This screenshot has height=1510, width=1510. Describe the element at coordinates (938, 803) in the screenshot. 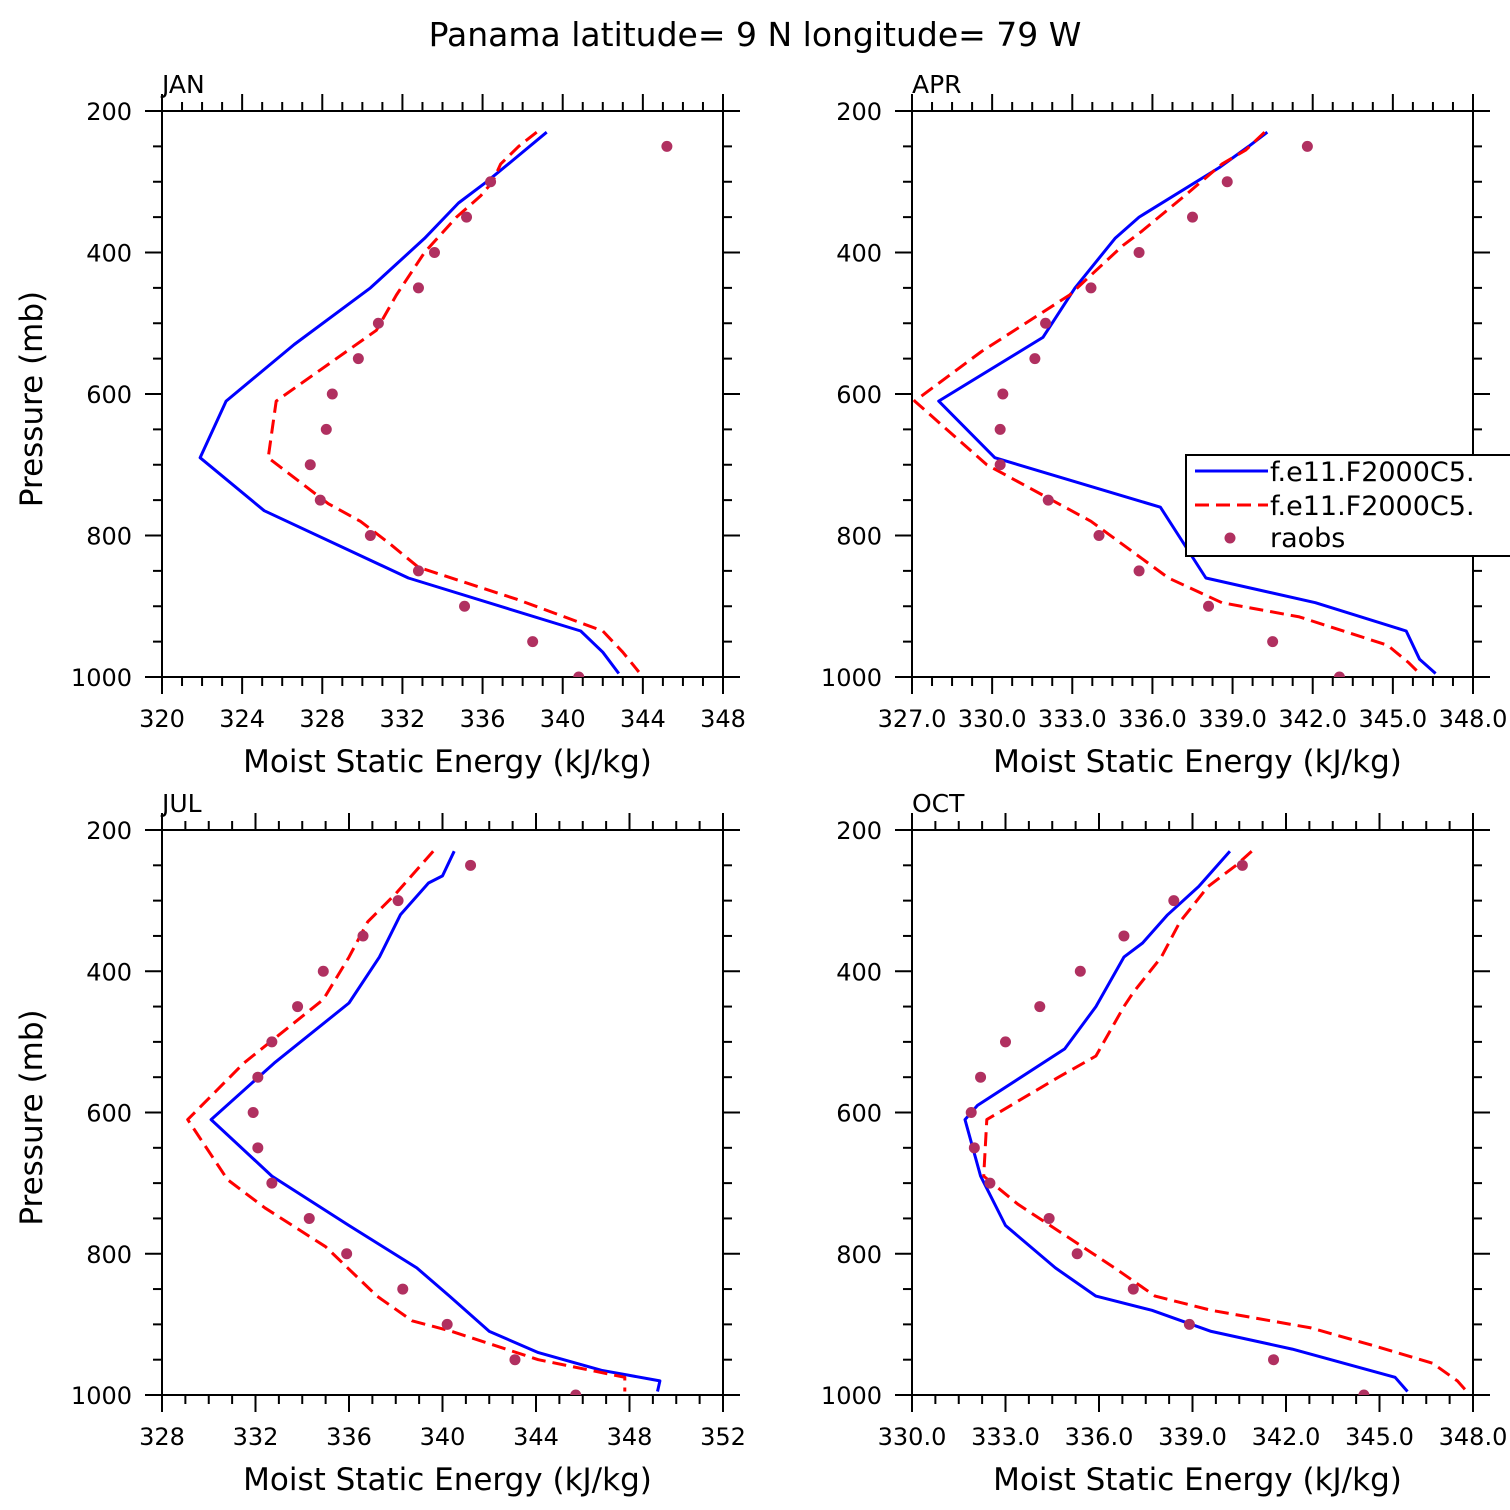

I see `panel-title: OCT` at that location.